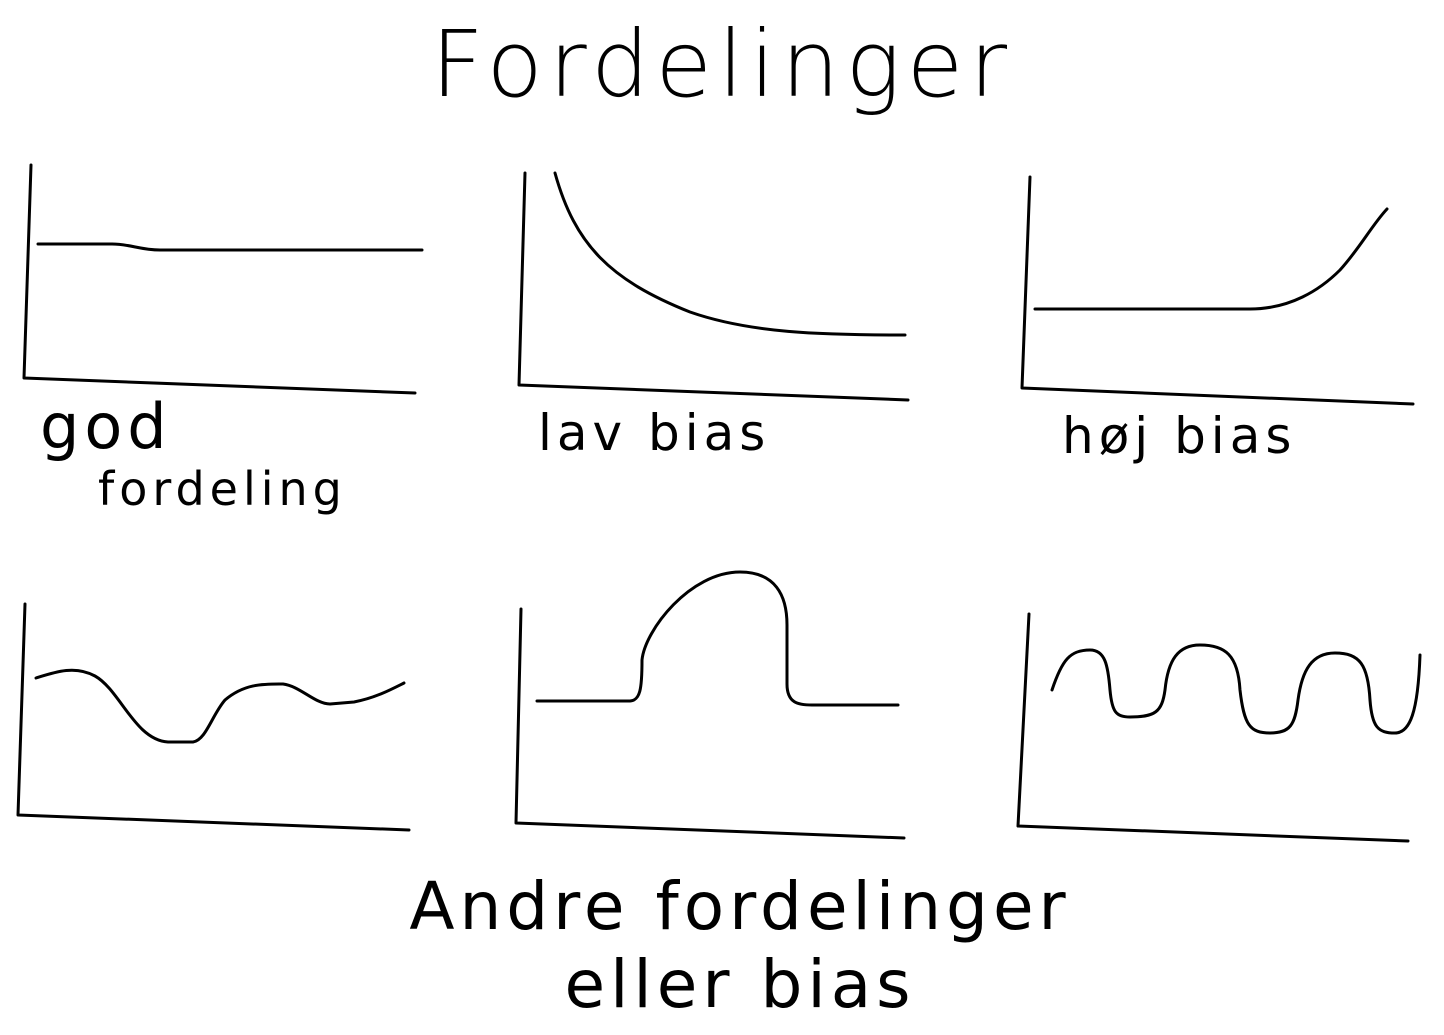 The image size is (1444, 1035). Describe the element at coordinates (1211, 259) in the screenshot. I see `panel-3-curve` at that location.